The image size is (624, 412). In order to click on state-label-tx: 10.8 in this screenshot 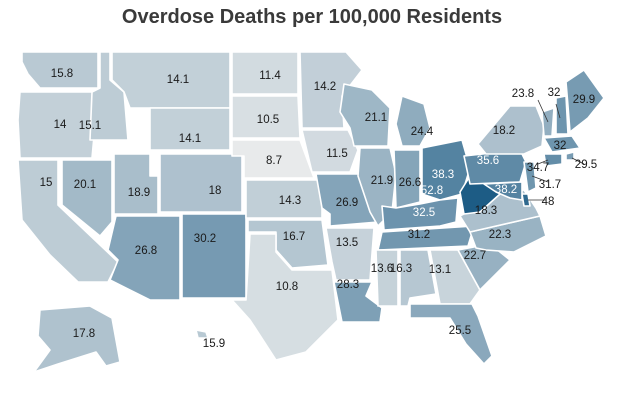, I will do `click(287, 287)`.